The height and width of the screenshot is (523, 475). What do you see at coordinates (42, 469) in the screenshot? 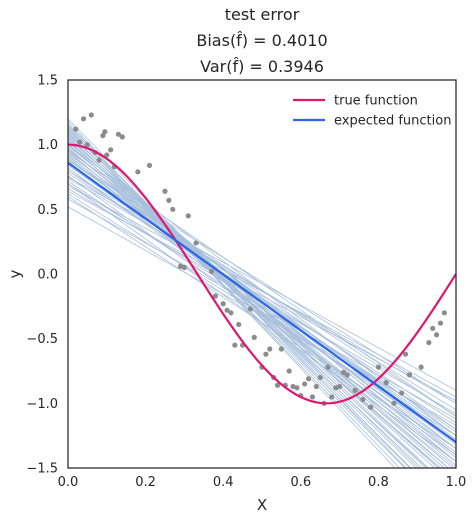
I see `y-tick-label-6: −1.5` at bounding box center [42, 469].